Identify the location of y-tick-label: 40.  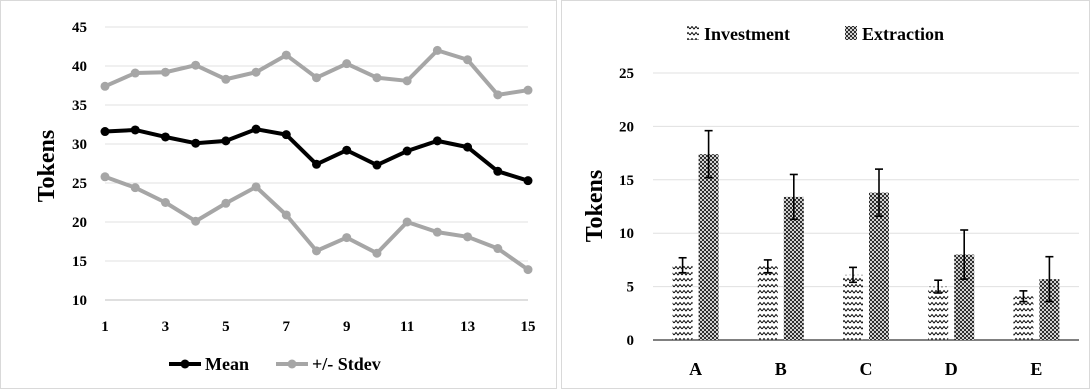
(79, 67).